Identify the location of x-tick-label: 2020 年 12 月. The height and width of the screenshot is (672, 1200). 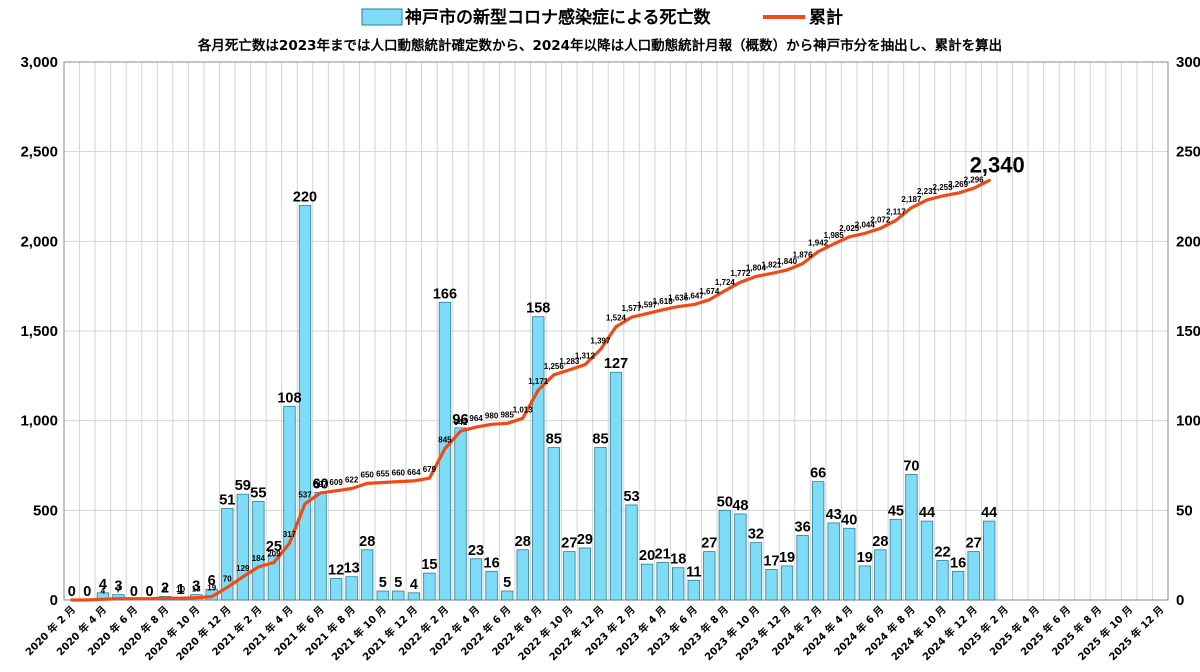
(203, 633).